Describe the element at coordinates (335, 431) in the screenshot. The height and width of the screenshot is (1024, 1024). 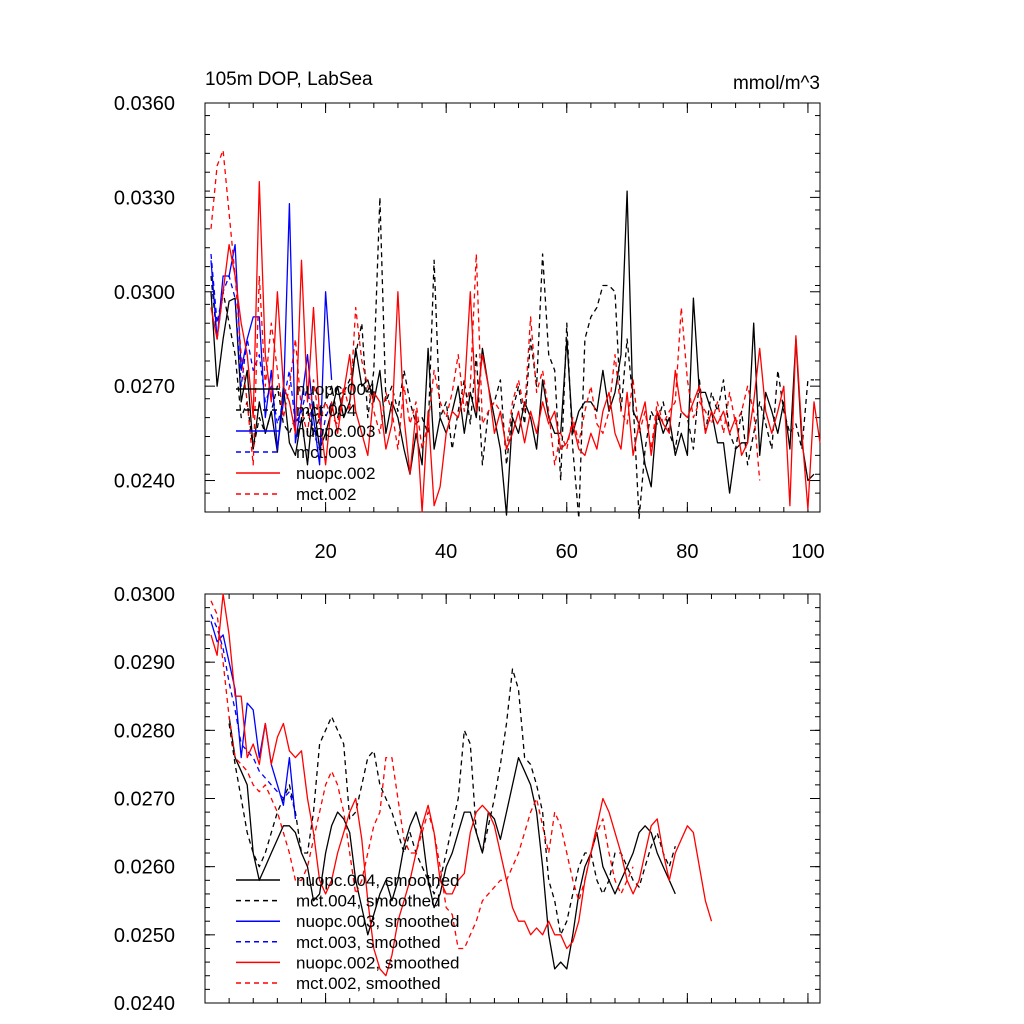
I see `legend-label: nuopc.003` at that location.